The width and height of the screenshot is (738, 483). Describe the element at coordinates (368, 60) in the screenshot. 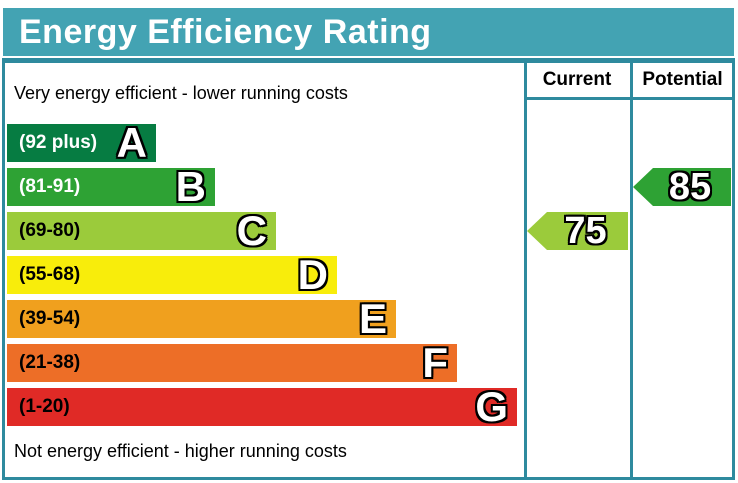

I see `table-border-top` at that location.